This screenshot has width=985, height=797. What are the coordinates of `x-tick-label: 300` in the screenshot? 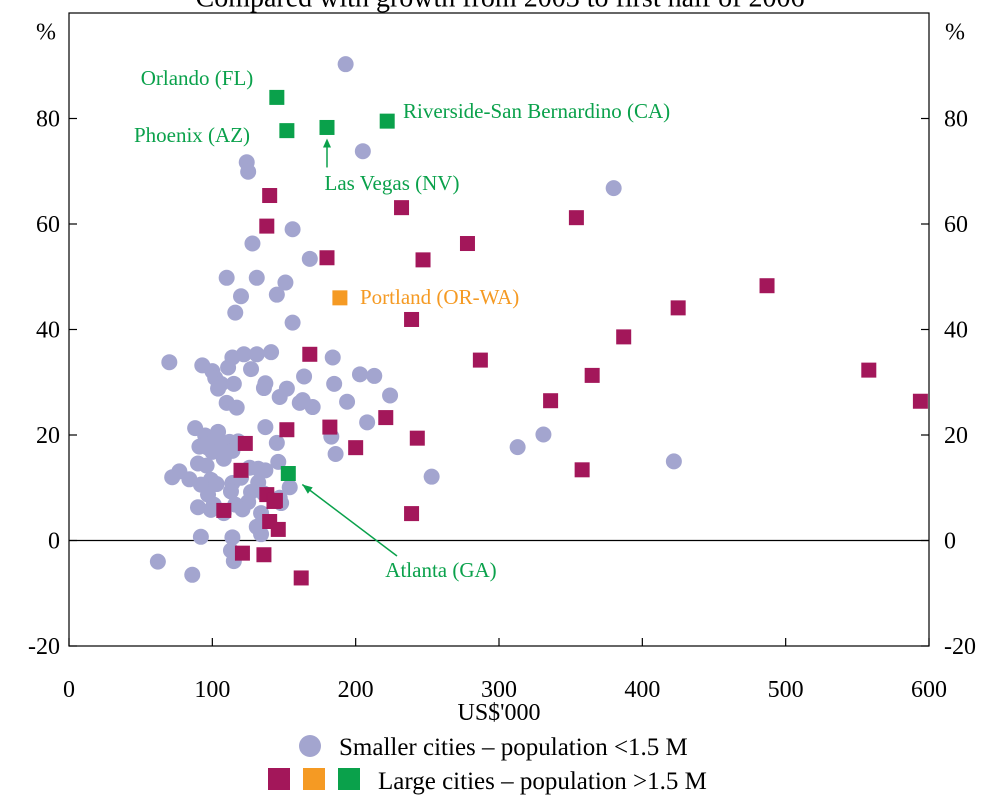 It's located at (499, 690).